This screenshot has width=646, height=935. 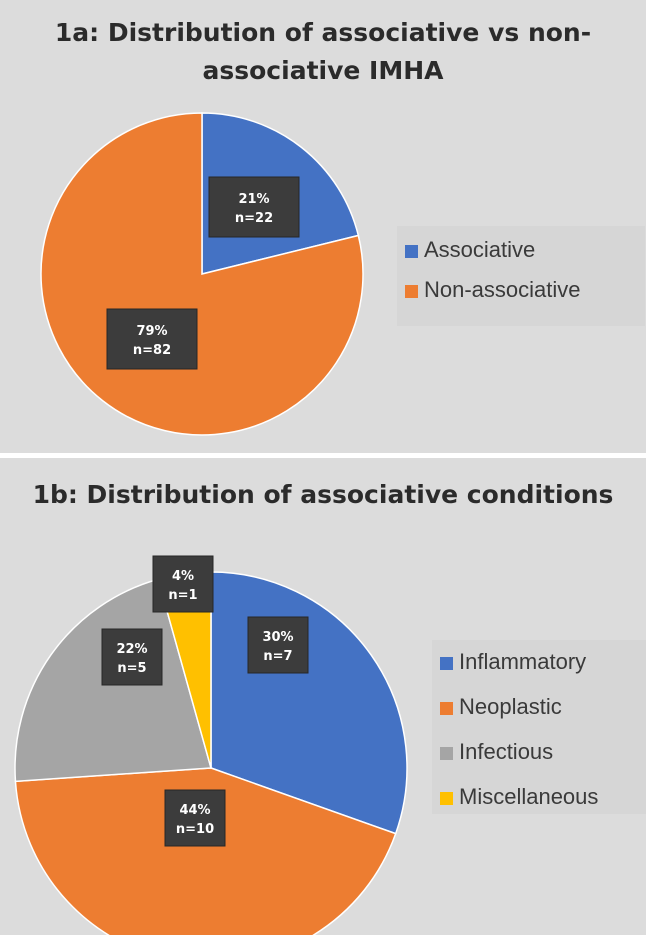 I want to click on legend: Associative Non-associative, so click(x=521, y=276).